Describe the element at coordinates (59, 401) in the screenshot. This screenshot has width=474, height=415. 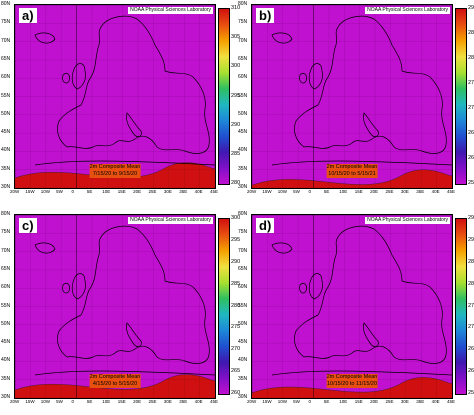
I see `lon-label: 5W` at that location.